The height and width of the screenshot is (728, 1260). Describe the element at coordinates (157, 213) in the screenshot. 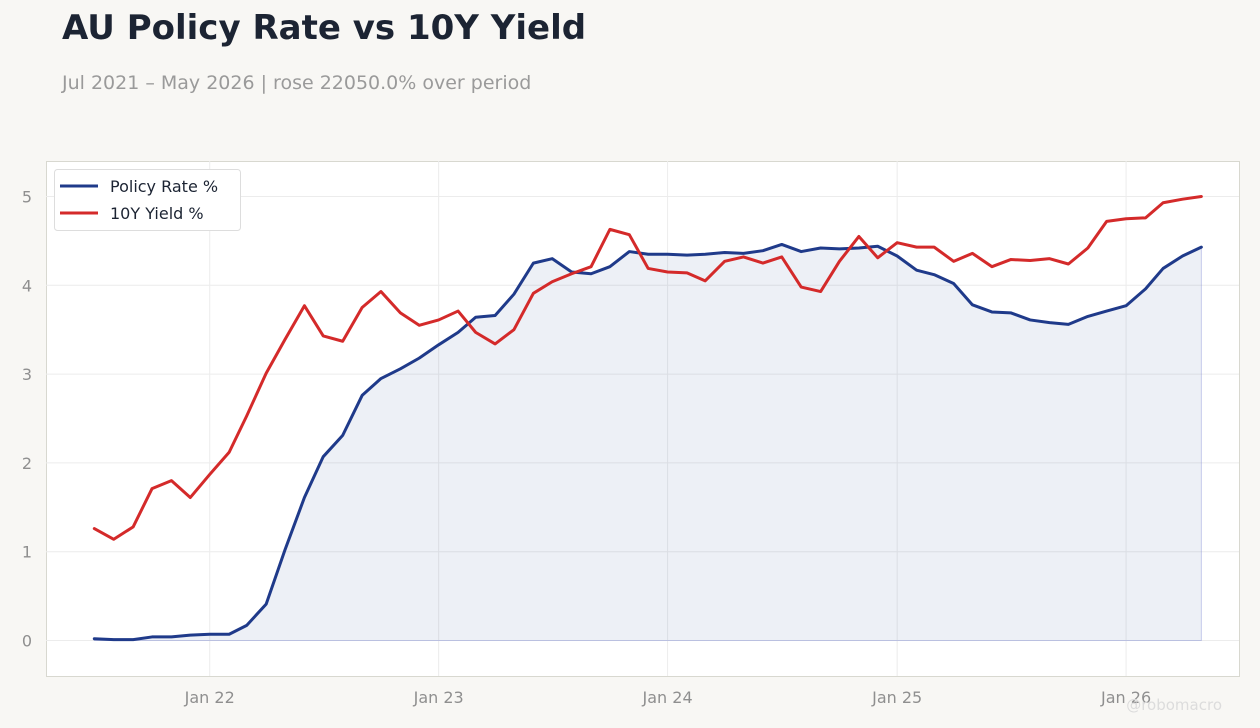

I see `legend-label-10y-yield: 10Y Yield %` at that location.